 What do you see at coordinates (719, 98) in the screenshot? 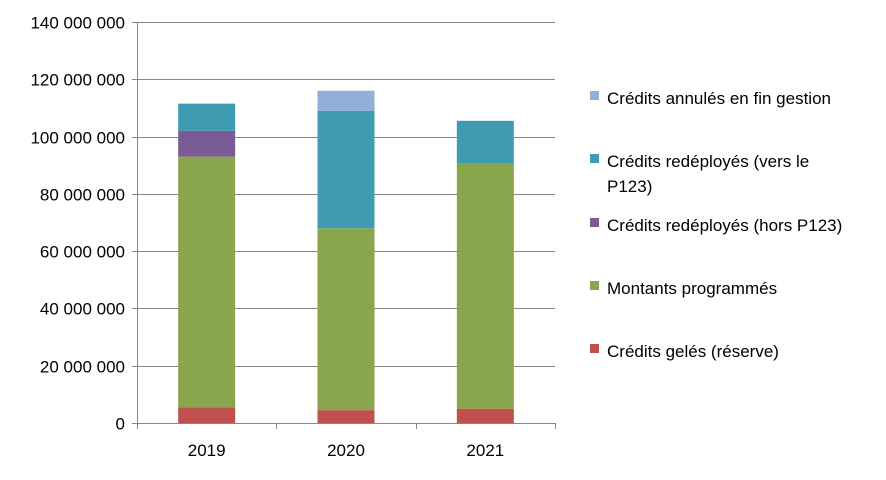
I see `legend-label: Crédits annulés en fin gestion` at bounding box center [719, 98].